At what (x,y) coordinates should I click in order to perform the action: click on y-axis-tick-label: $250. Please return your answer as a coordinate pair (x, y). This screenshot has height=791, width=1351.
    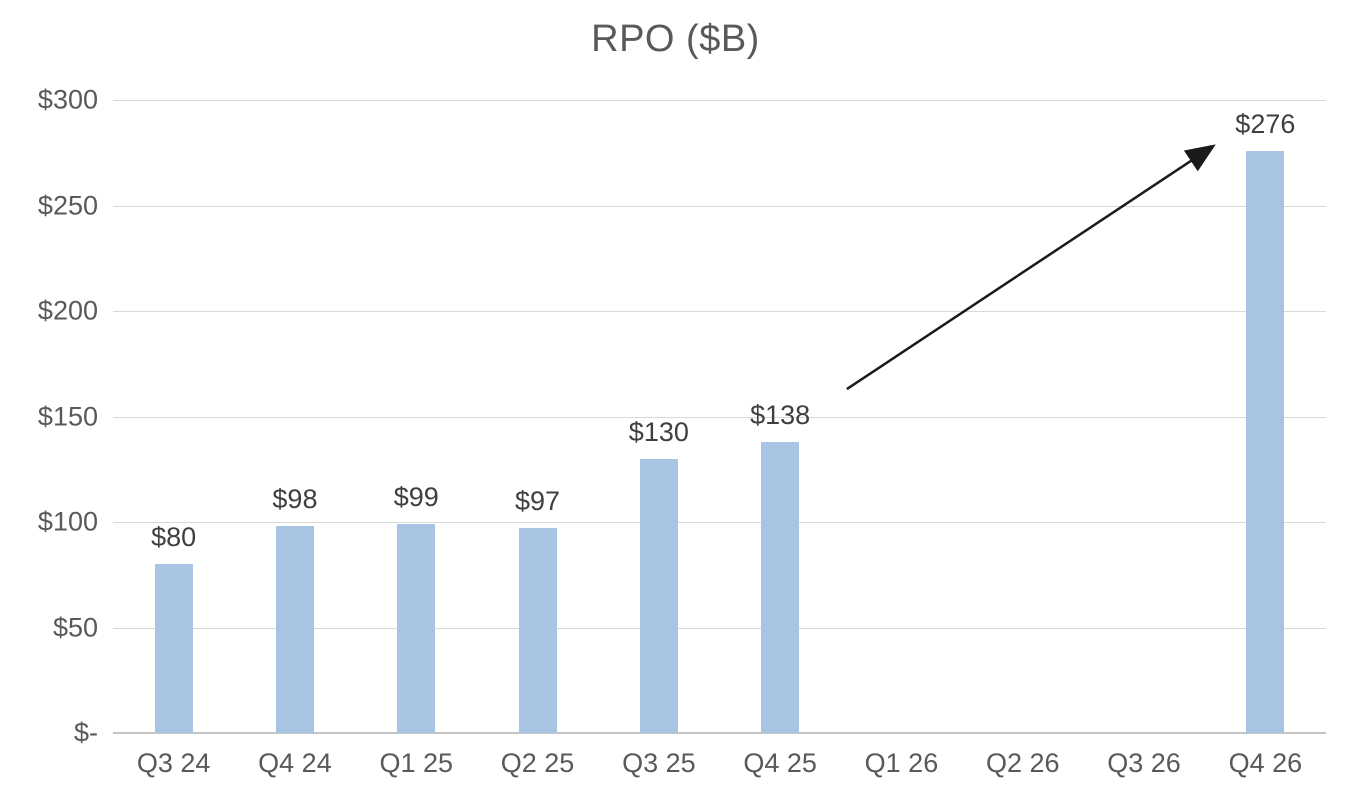
    Looking at the image, I should click on (67, 205).